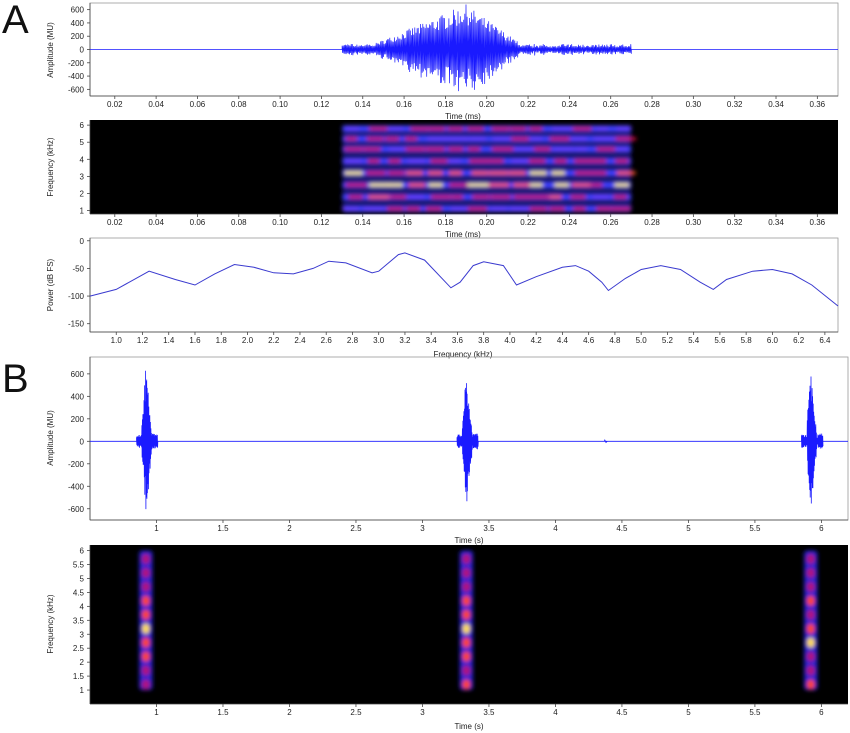 The image size is (850, 733). Describe the element at coordinates (563, 340) in the screenshot. I see `x-tick-label: 4.4` at that location.